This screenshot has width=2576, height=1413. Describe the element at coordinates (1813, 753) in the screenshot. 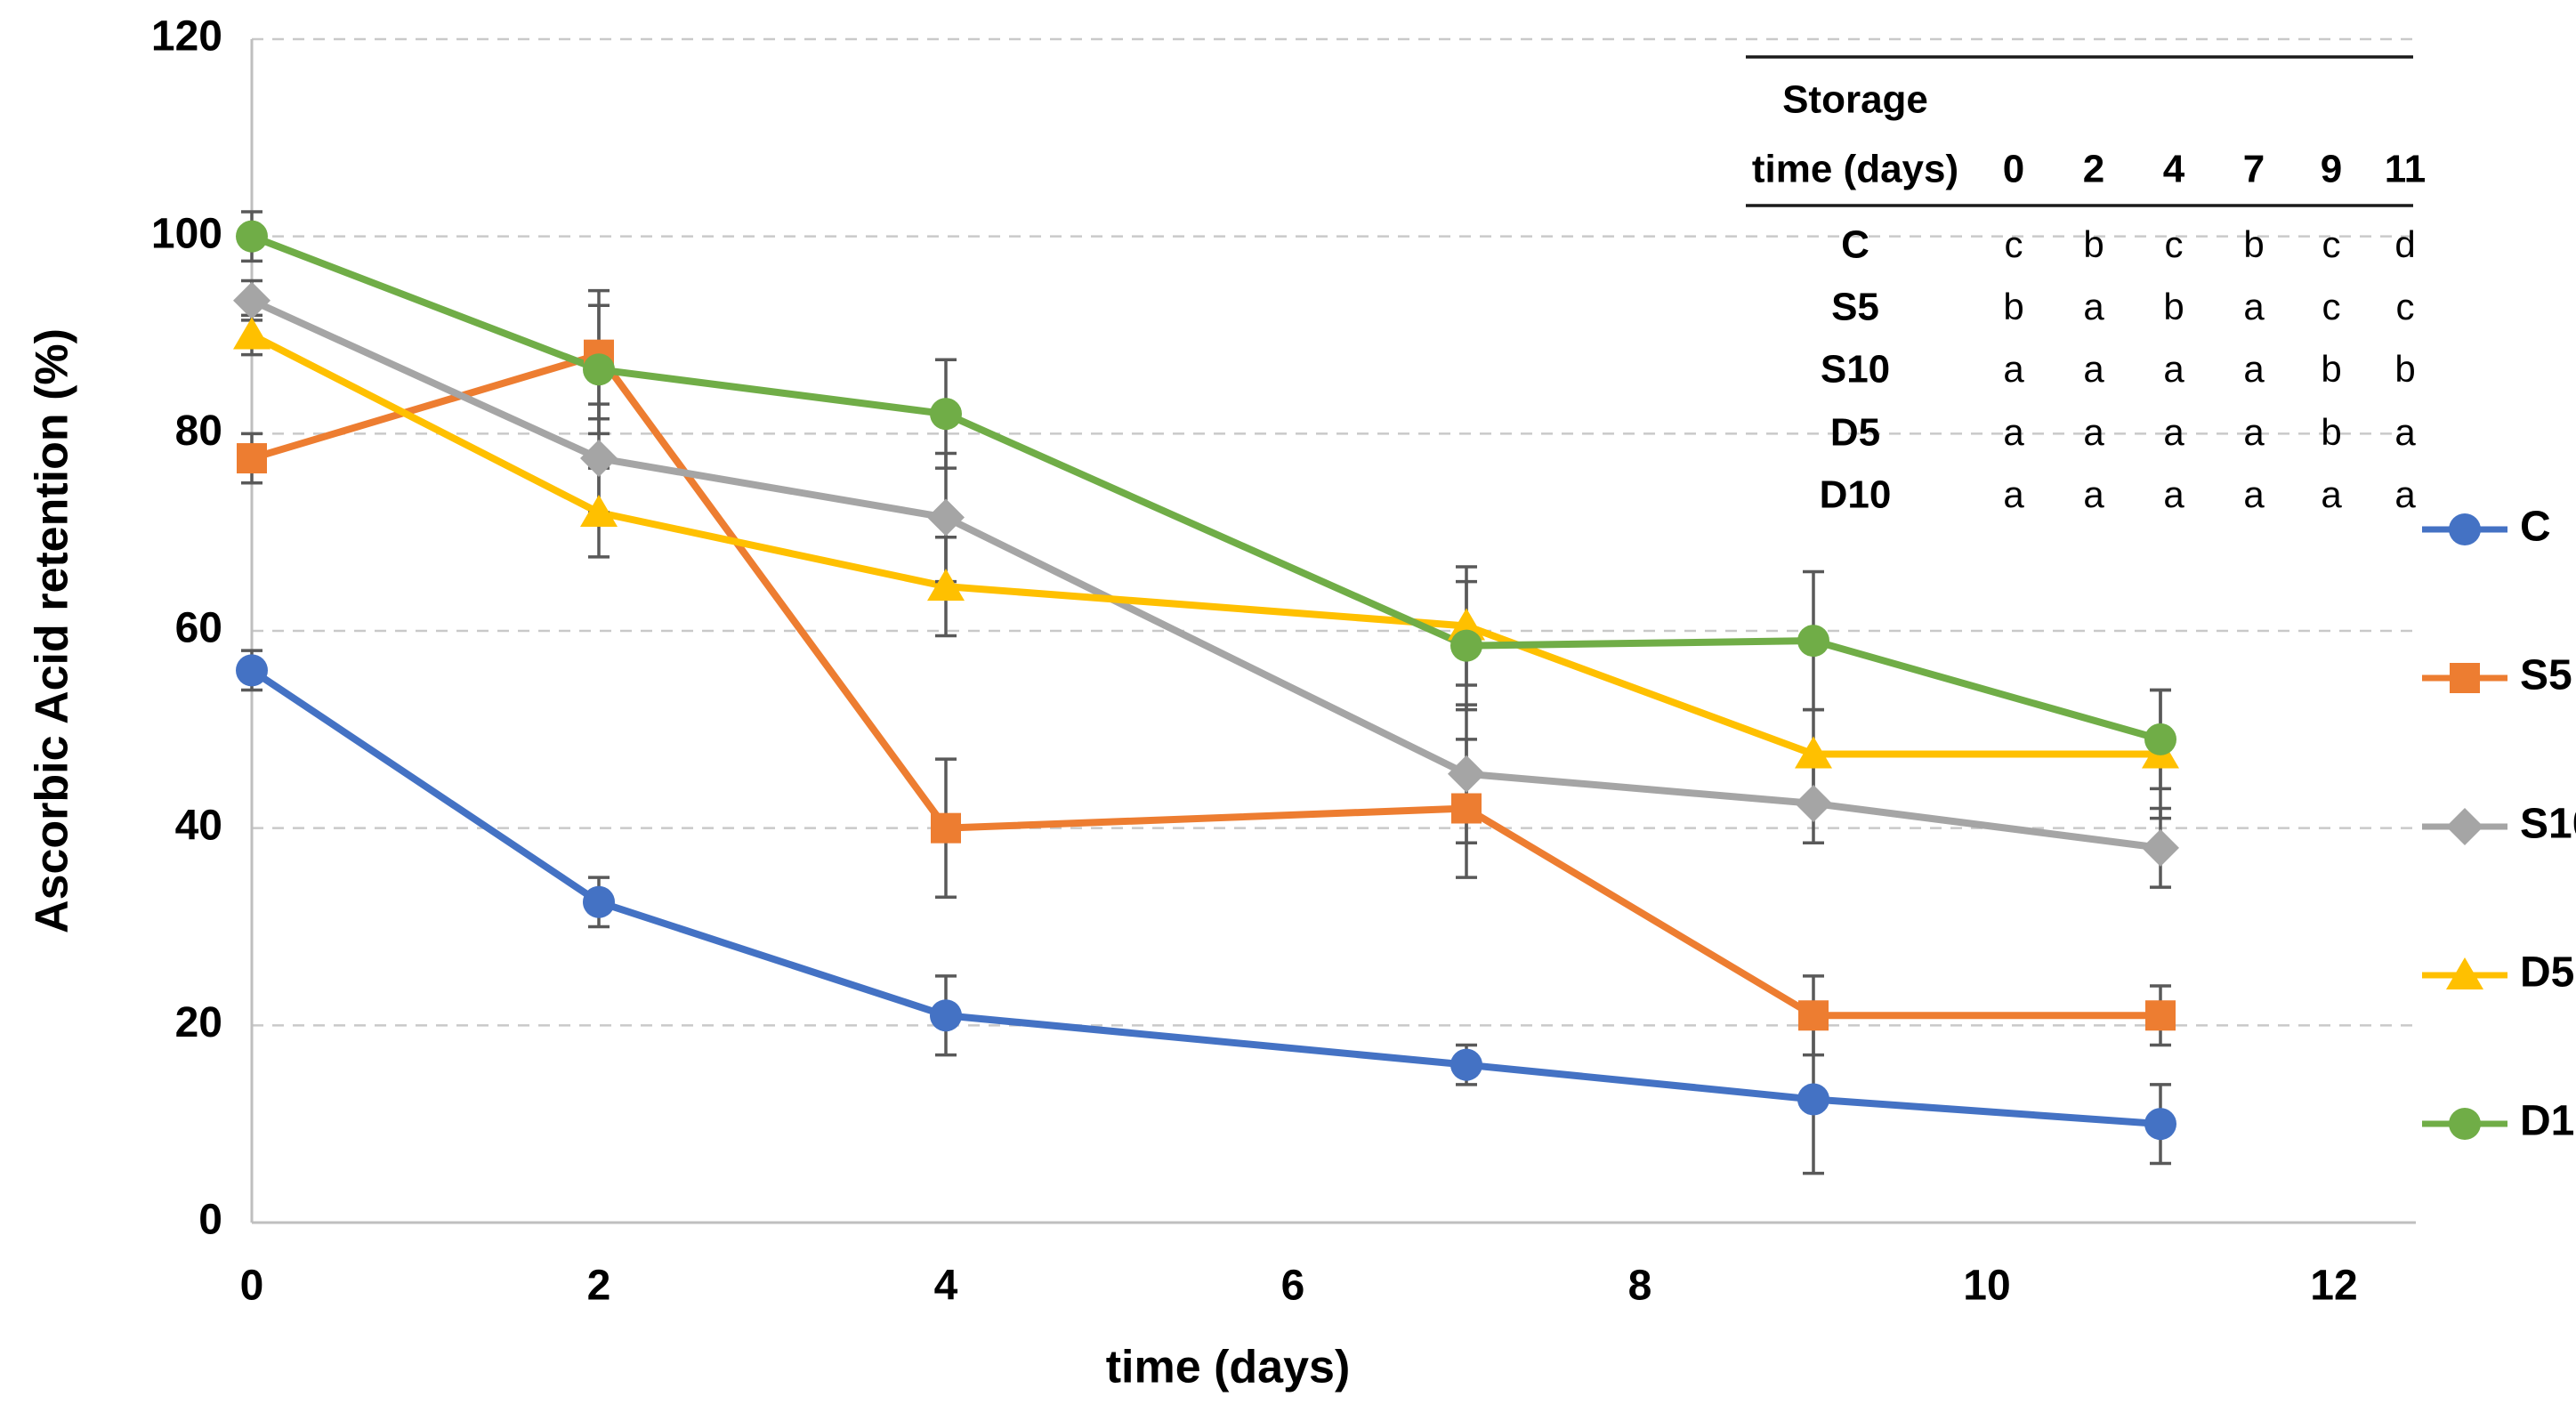

I see `marker-D5-day9` at that location.